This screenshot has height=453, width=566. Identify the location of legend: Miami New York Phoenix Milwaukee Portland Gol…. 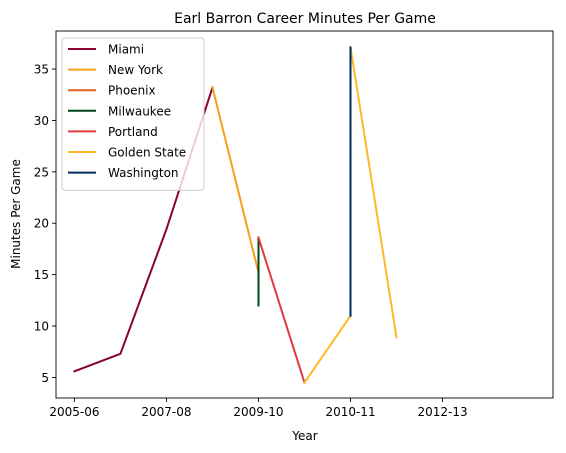
(133, 114).